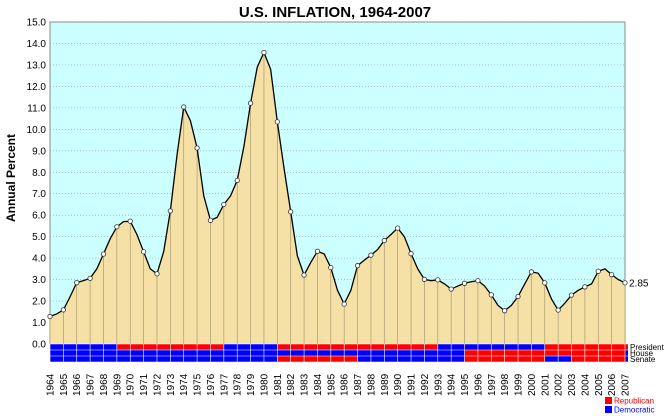 The height and width of the screenshot is (416, 670). What do you see at coordinates (184, 384) in the screenshot?
I see `x-tick-label: 1974` at bounding box center [184, 384].